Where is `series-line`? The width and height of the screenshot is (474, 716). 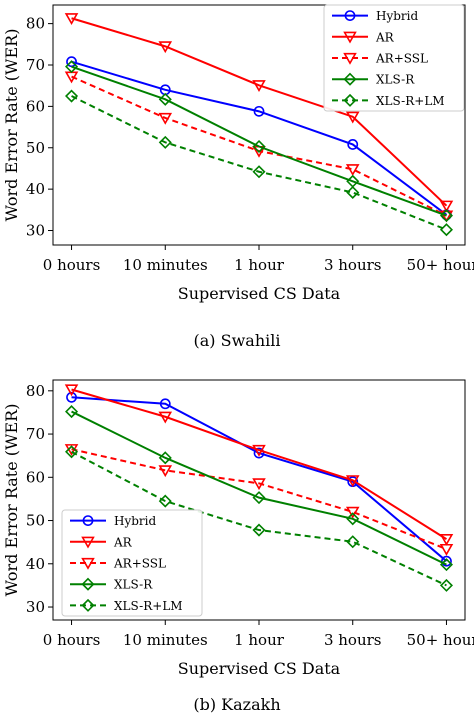 series-line is located at coordinates (259, 499).